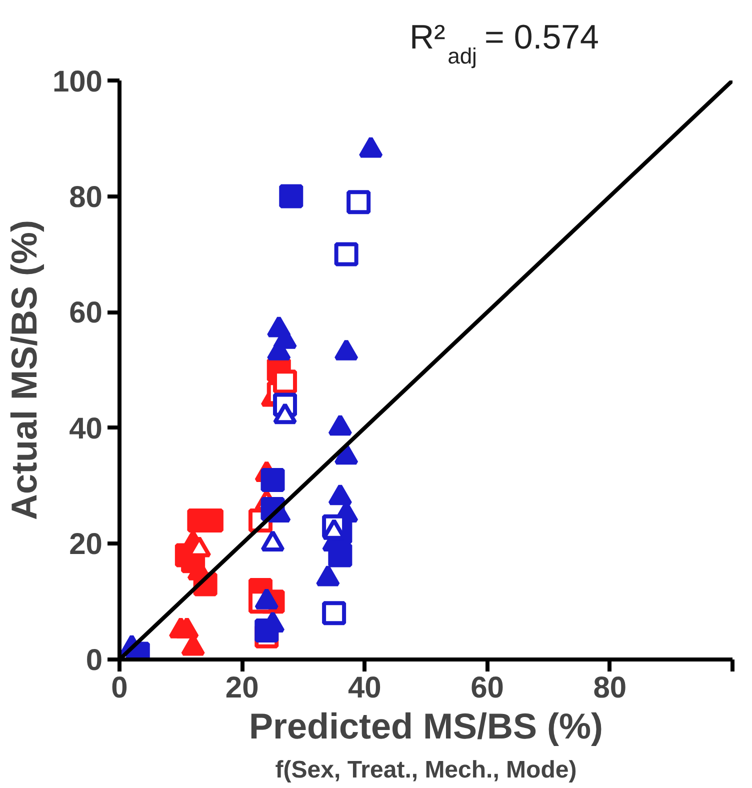  What do you see at coordinates (94, 660) in the screenshot?
I see `y-tick-label: 0` at bounding box center [94, 660].